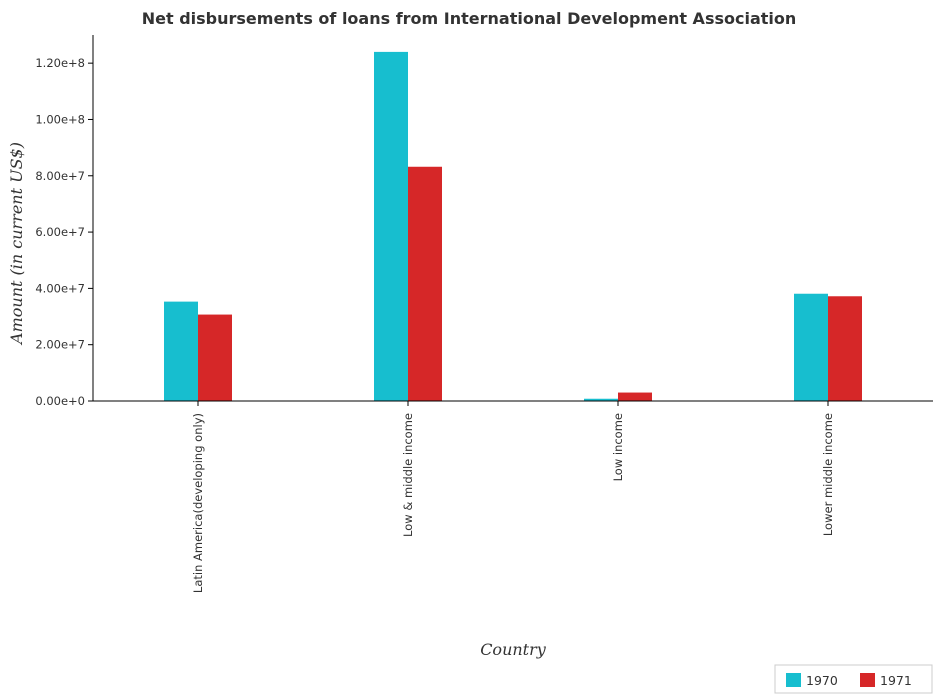 The height and width of the screenshot is (700, 940). Describe the element at coordinates (60, 63) in the screenshot. I see `y-tick-label: 1.20e+8` at that location.